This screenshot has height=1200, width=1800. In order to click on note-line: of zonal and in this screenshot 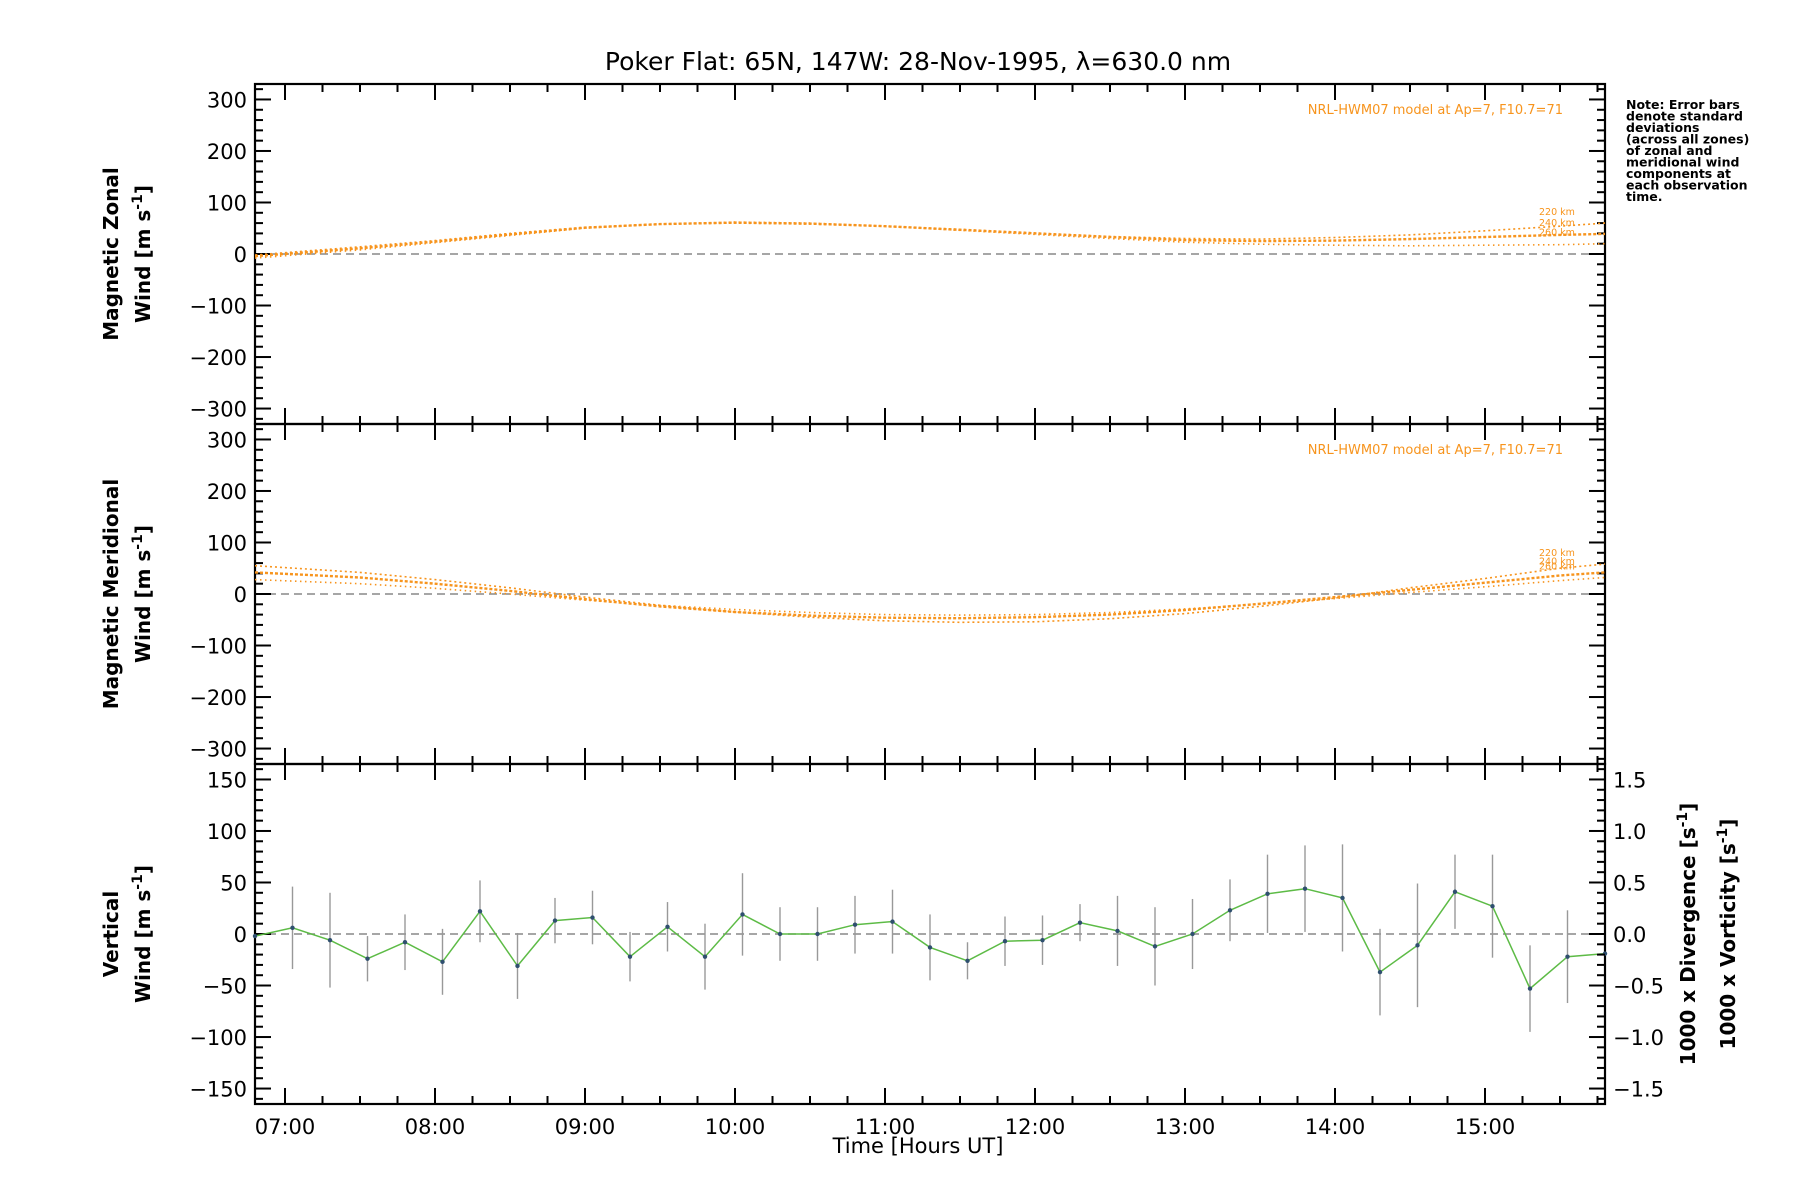, I will do `click(1669, 150)`.